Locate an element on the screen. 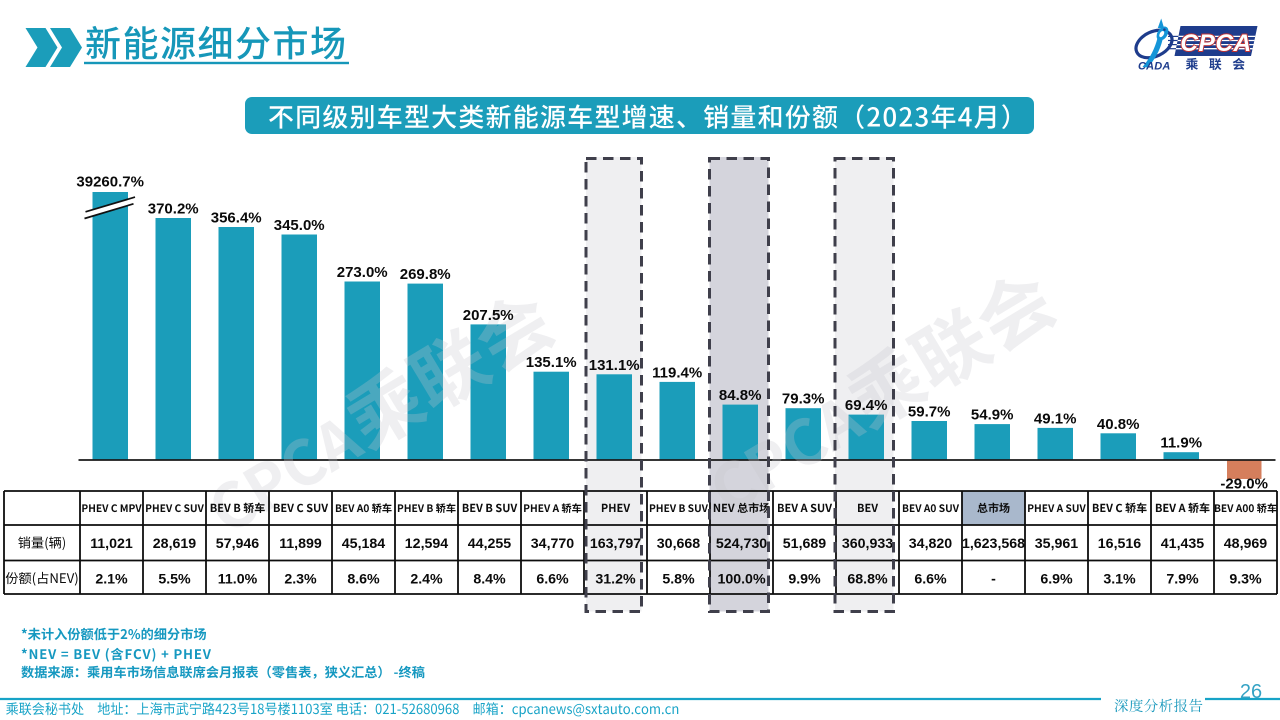 This screenshot has height=720, width=1280. svg-text: 11.9% is located at coordinates (1181, 443).